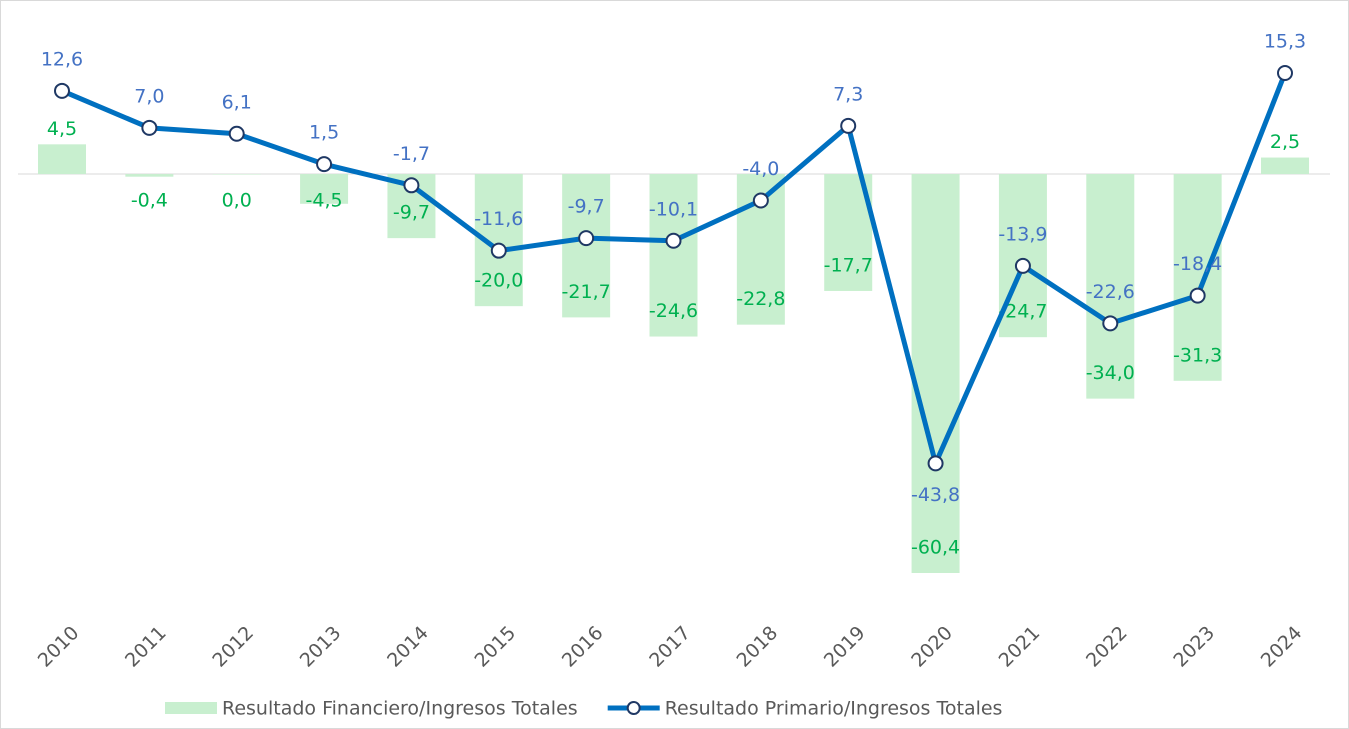  What do you see at coordinates (1285, 142) in the screenshot?
I see `bar-value-label: 2,5` at bounding box center [1285, 142].